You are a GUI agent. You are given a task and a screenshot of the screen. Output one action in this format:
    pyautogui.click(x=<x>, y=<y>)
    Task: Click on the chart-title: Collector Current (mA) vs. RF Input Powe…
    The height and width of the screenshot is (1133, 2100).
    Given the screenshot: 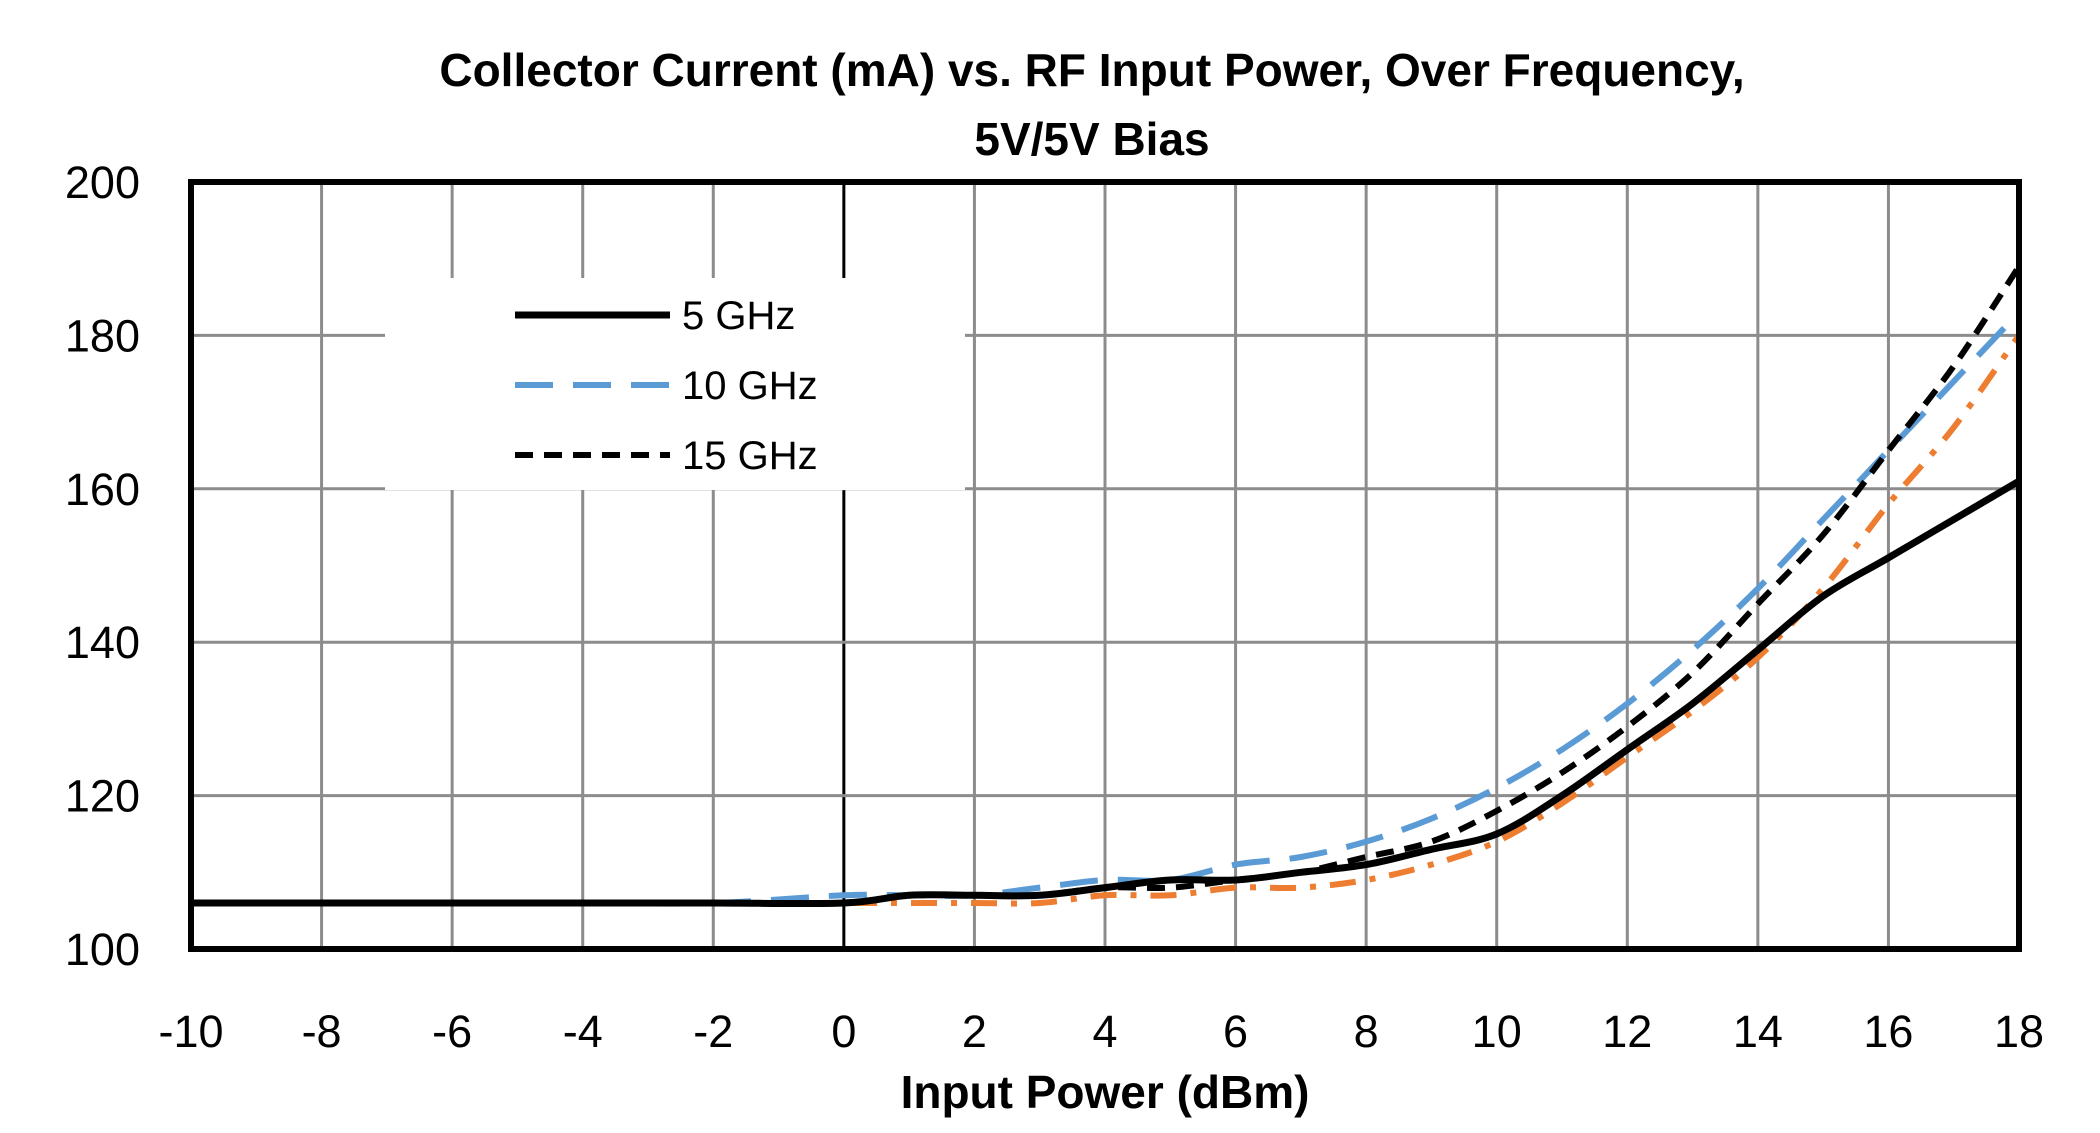 What is the action you would take?
    pyautogui.click(x=1091, y=70)
    